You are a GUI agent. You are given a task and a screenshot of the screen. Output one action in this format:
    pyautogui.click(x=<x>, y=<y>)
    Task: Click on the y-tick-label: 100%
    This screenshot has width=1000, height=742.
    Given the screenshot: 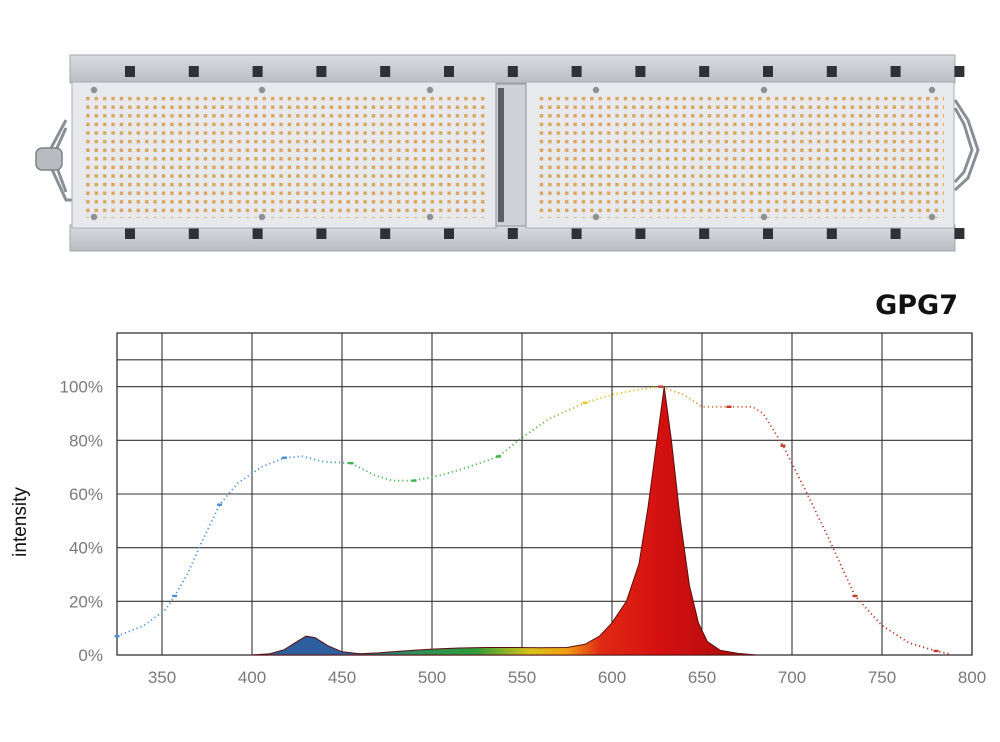 What is the action you would take?
    pyautogui.click(x=81, y=387)
    